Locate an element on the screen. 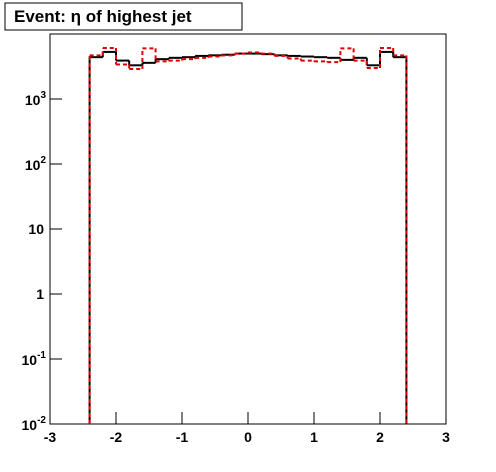 Image resolution: width=496 pixels, height=472 pixels. y-tick-label: 10² is located at coordinates (36, 164).